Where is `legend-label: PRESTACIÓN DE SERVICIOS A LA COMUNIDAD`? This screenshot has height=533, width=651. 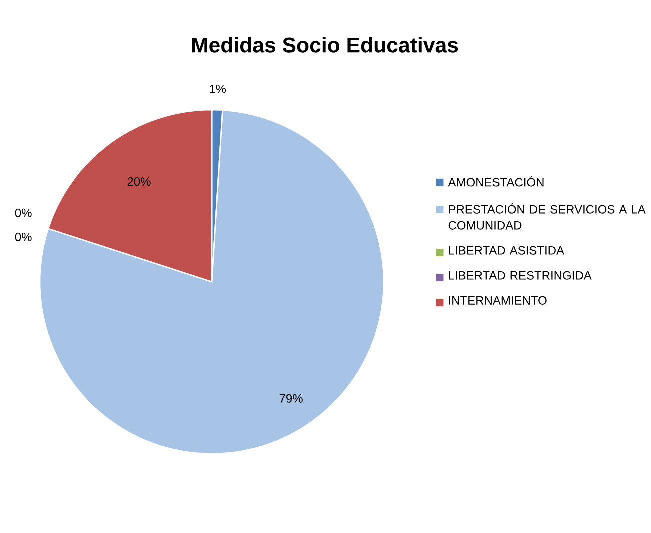 legend-label: PRESTACIÓN DE SERVICIOS A LA COMUNIDAD is located at coordinates (547, 216).